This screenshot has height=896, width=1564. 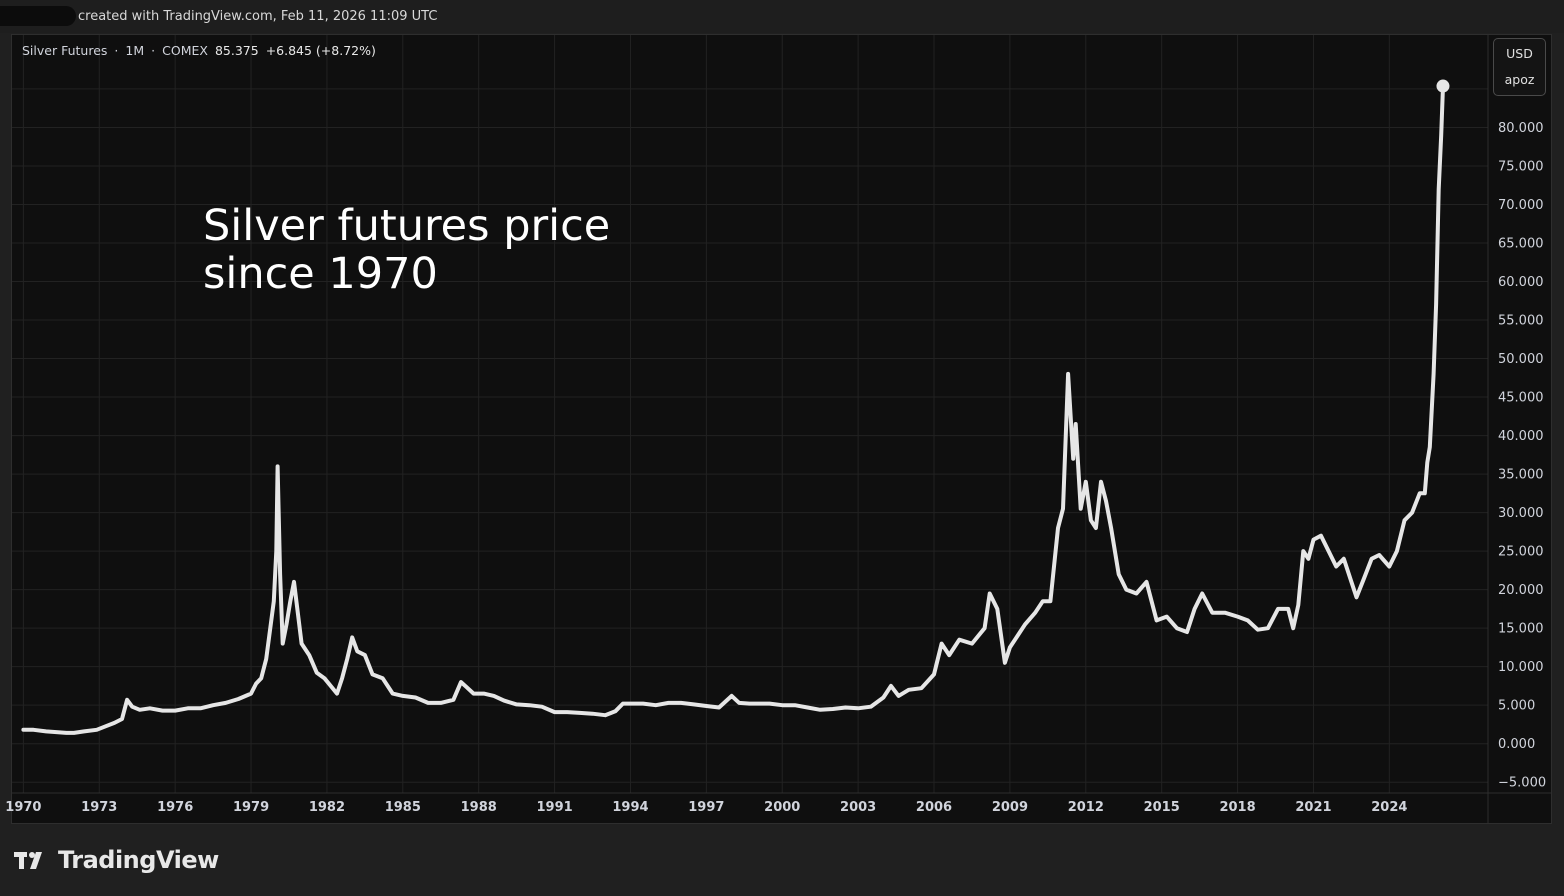 I want to click on x-tick-label: 2012, so click(x=1086, y=807).